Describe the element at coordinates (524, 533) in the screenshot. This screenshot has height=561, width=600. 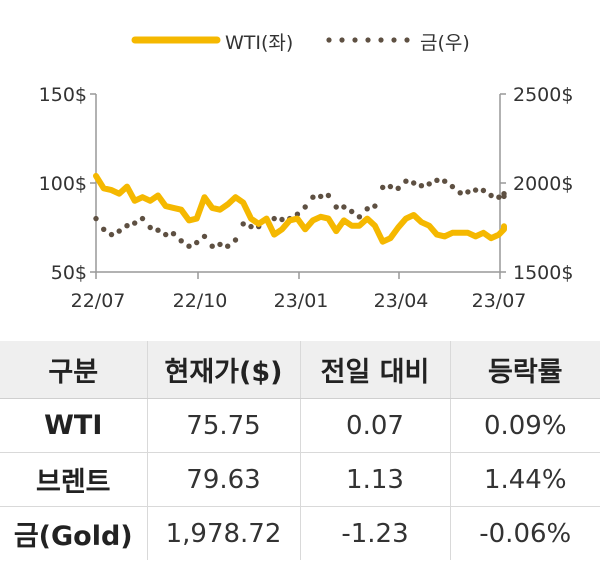
I see `row-rate: -0.06%` at that location.